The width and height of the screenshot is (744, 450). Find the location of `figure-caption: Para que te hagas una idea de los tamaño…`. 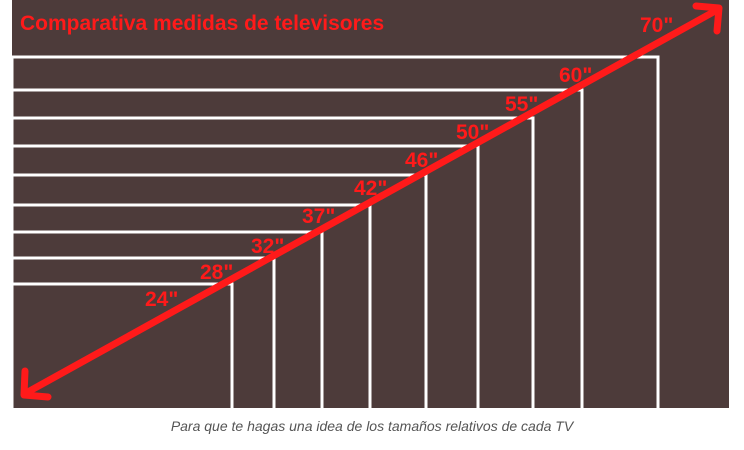

figure-caption: Para que te hagas una idea de los tamaño… is located at coordinates (372, 426).